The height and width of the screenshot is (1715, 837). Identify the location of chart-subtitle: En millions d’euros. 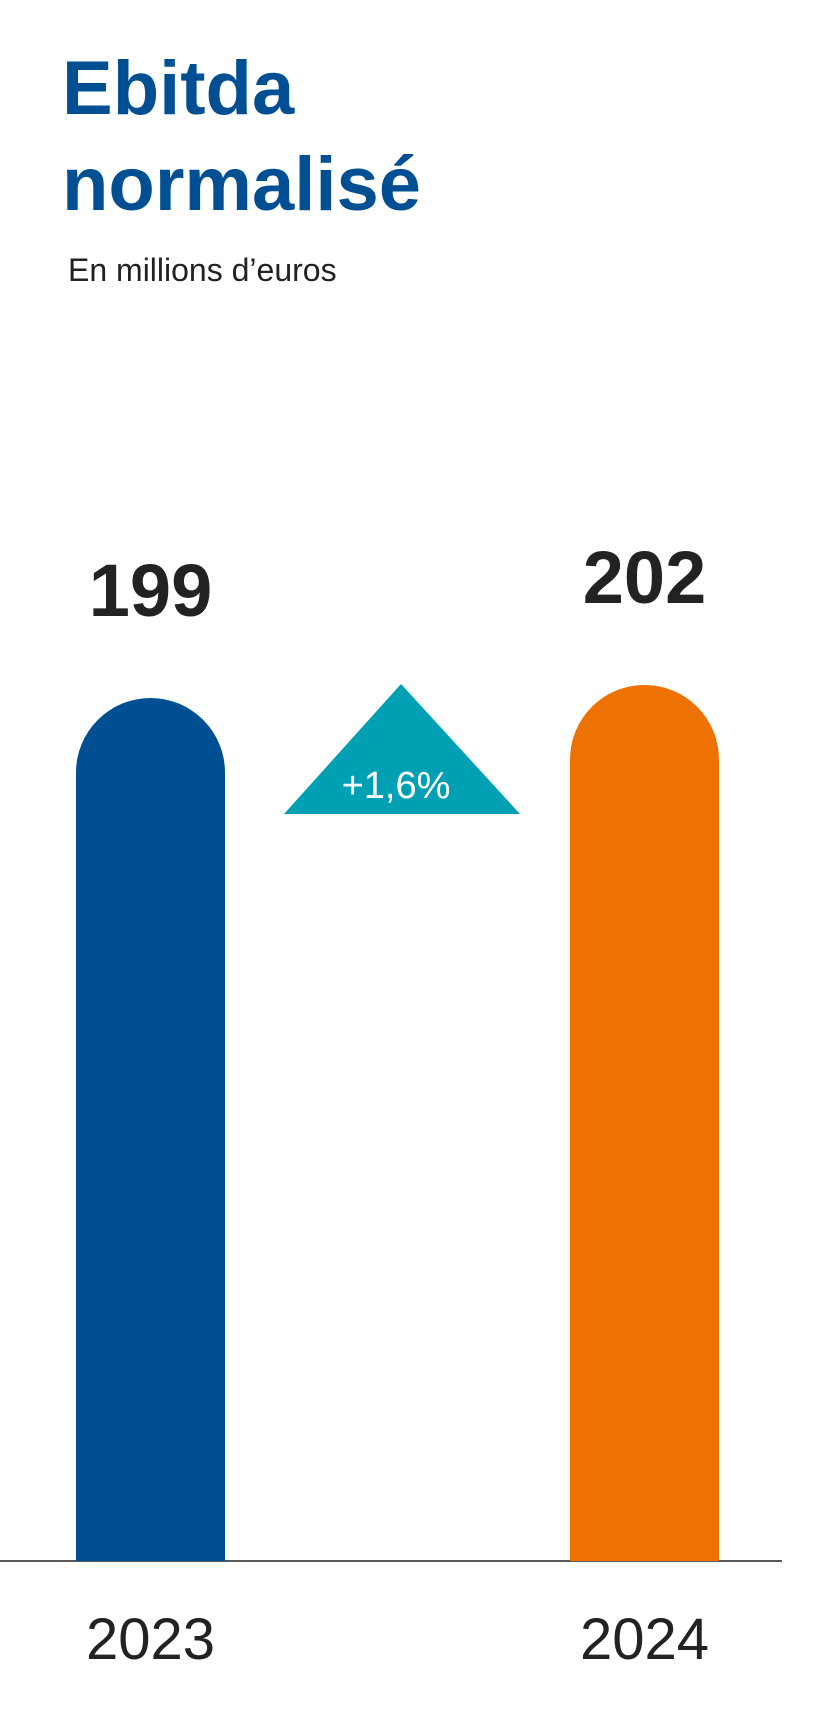
(202, 270).